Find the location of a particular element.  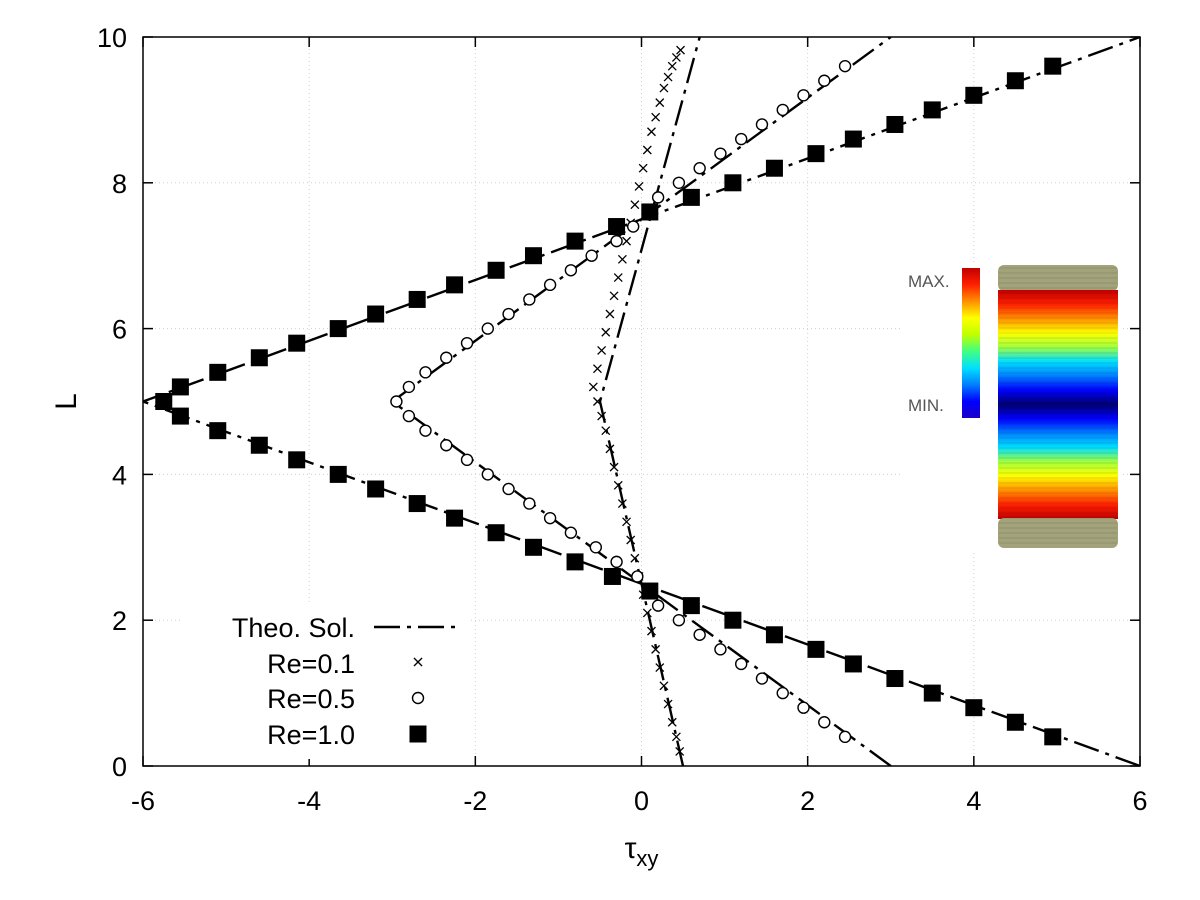

x-axis-label: τxy is located at coordinates (642, 851).